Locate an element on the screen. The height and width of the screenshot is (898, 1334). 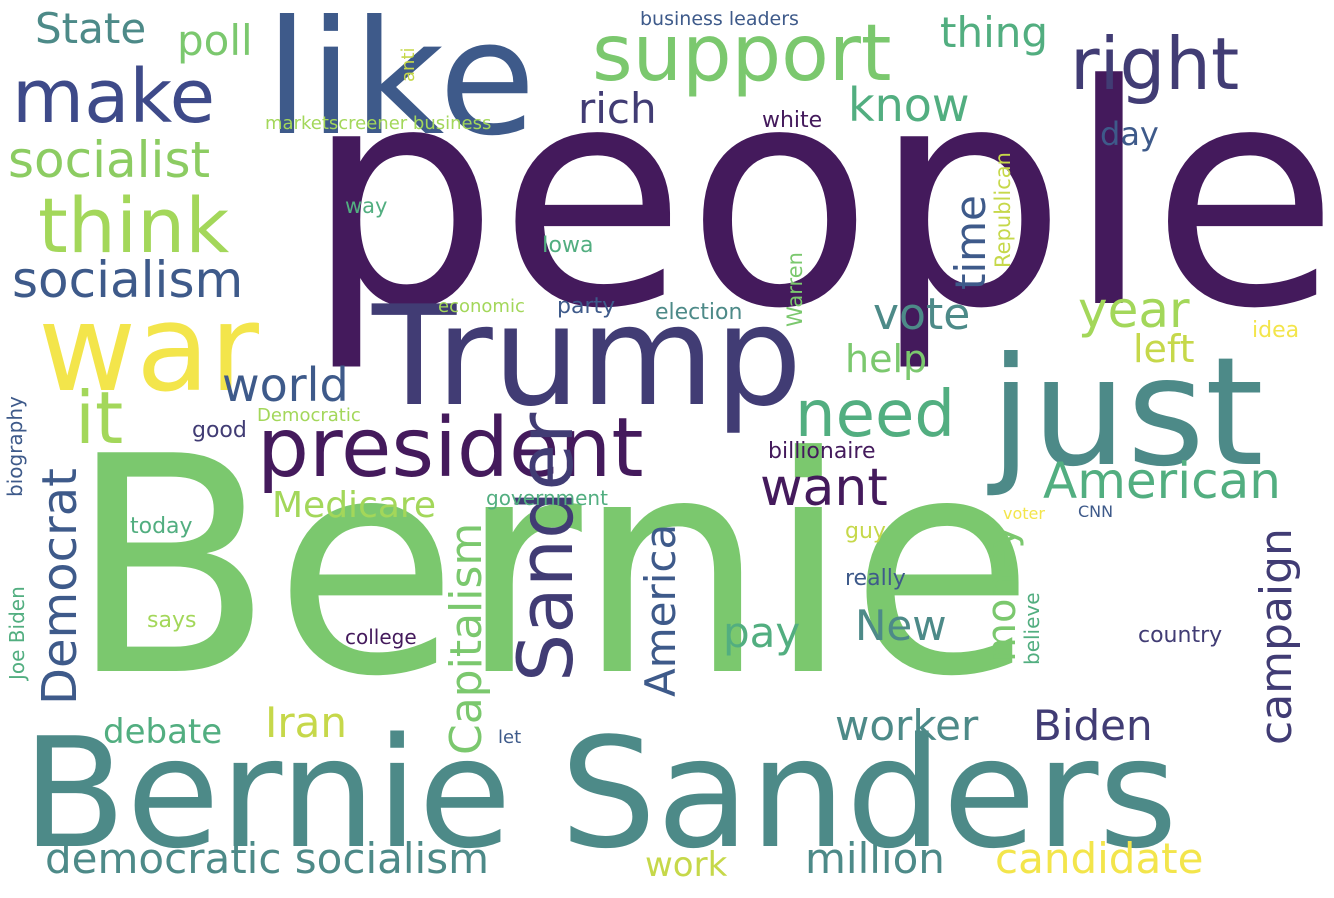
word-way: way is located at coordinates (366, 206).